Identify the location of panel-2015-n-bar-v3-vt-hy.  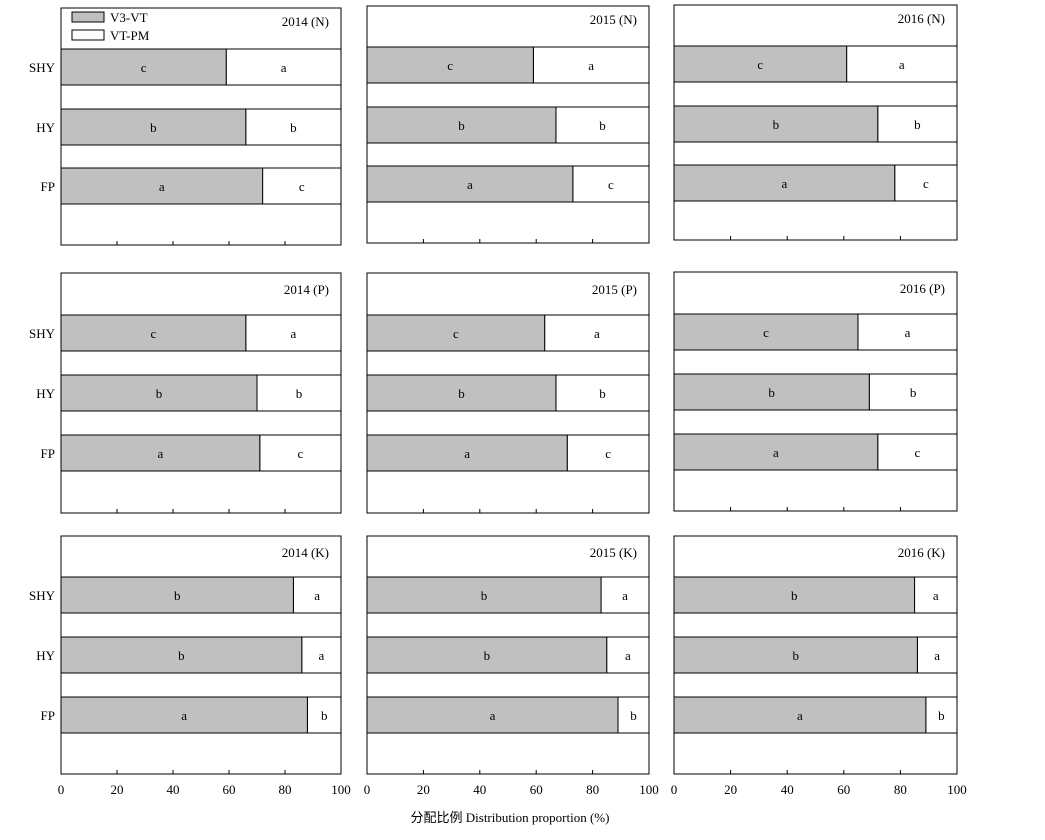
(461, 125).